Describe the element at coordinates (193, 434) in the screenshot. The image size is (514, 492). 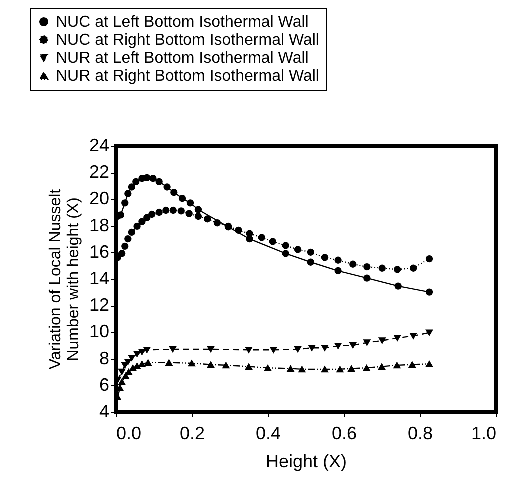
I see `x-tick-label: 0.2` at that location.